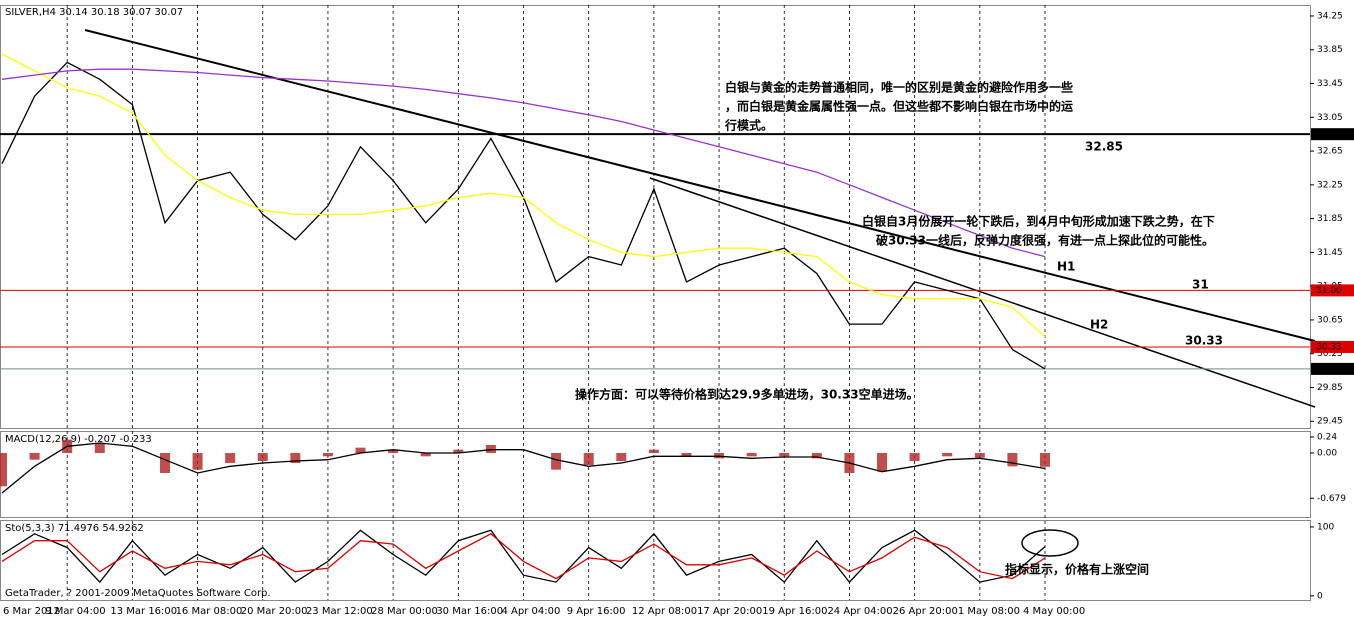  I want to click on macd-title: MACD(12,26,9) -0.207 -0.233, so click(78, 439).